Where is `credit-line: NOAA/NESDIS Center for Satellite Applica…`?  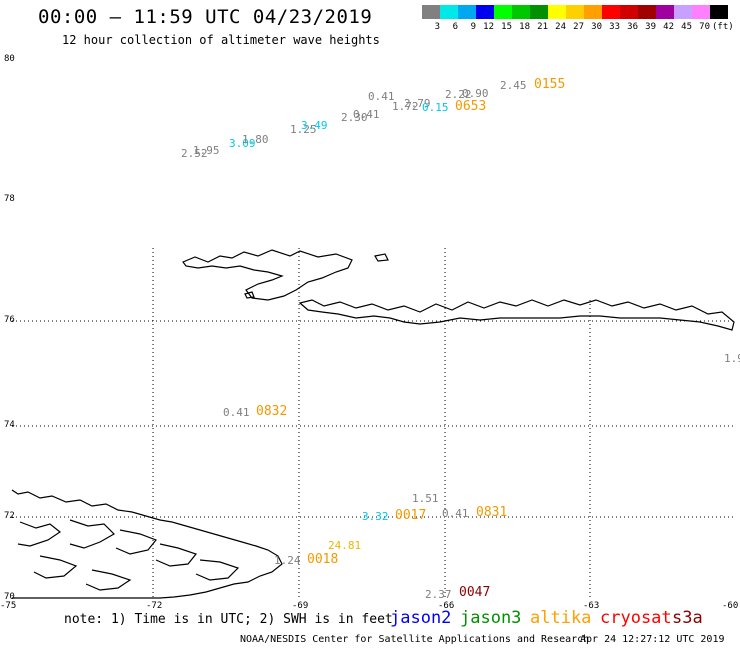
credit-line: NOAA/NESDIS Center for Satellite Applica… is located at coordinates (415, 639).